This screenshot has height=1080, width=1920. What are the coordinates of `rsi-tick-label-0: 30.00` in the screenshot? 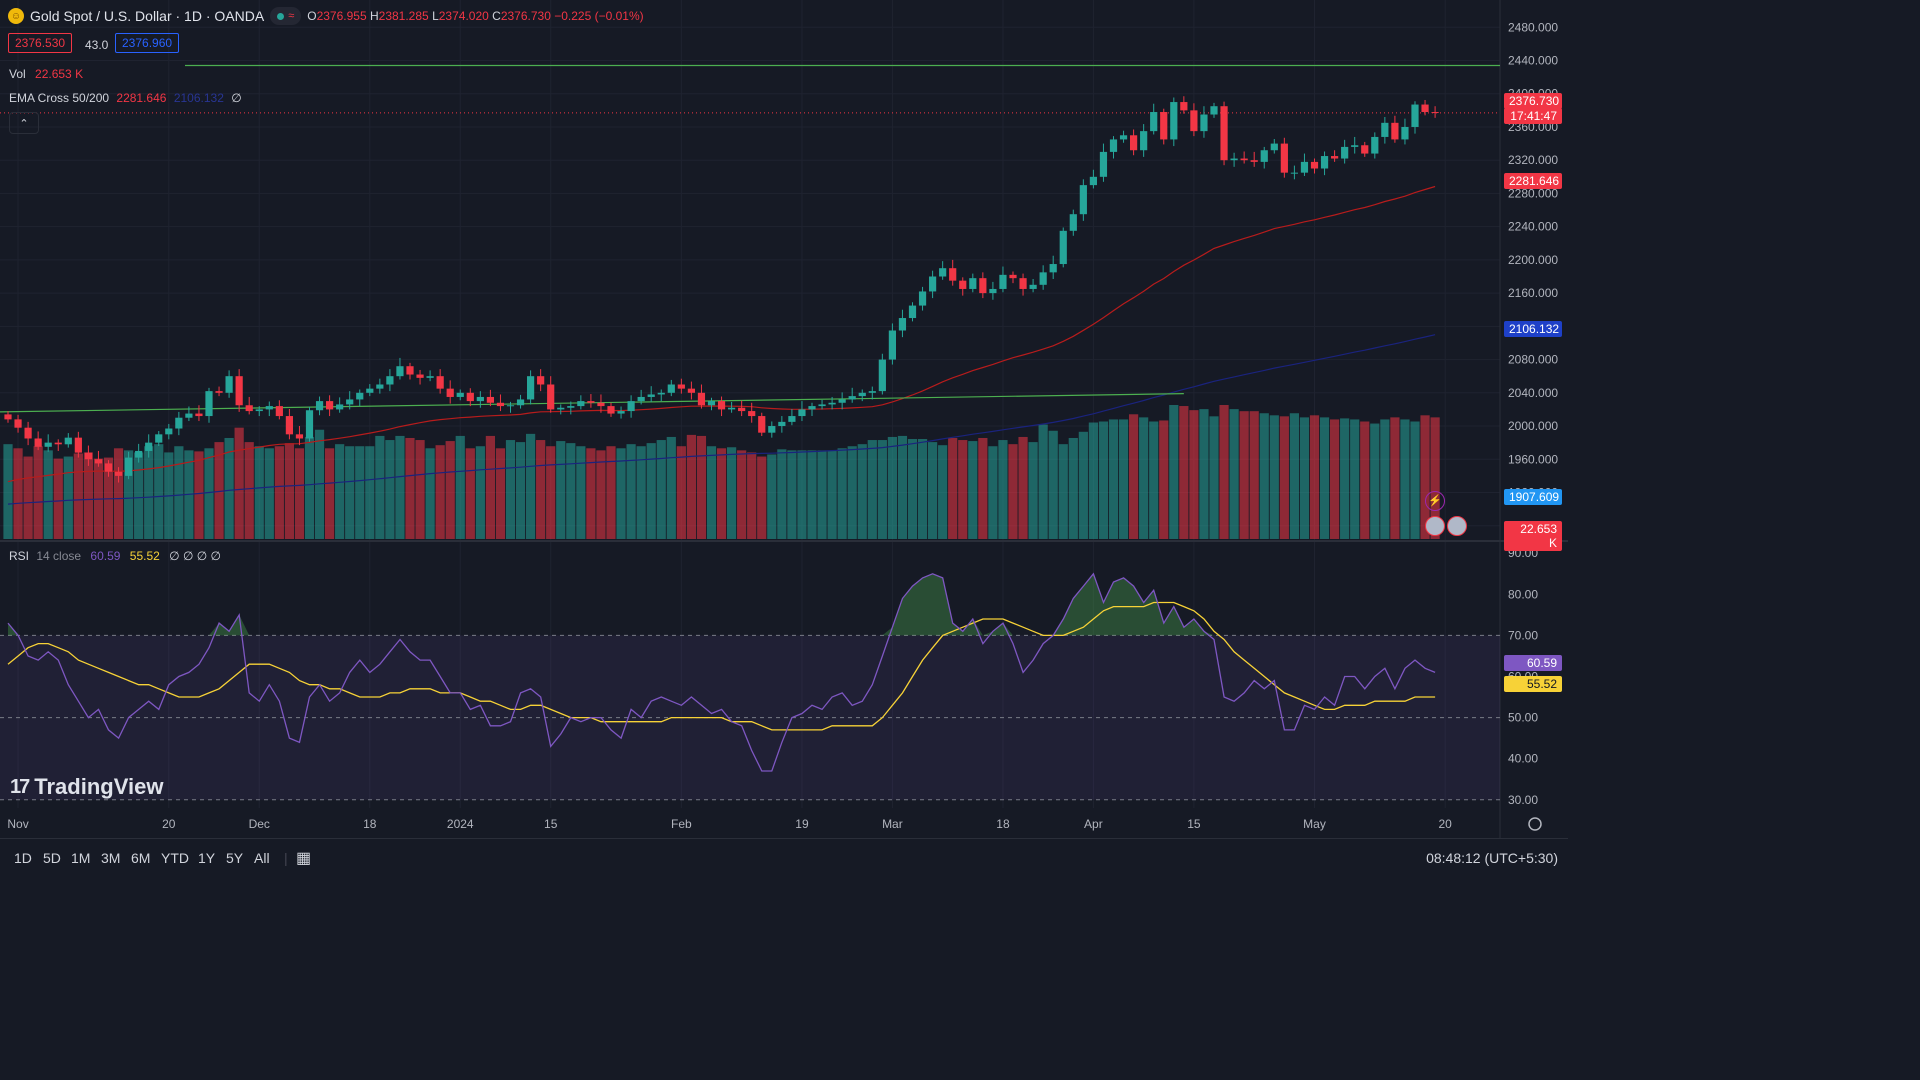 It's located at (1523, 800).